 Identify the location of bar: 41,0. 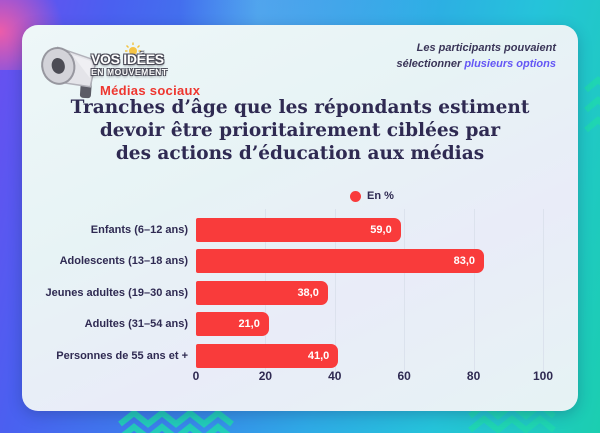
(267, 355).